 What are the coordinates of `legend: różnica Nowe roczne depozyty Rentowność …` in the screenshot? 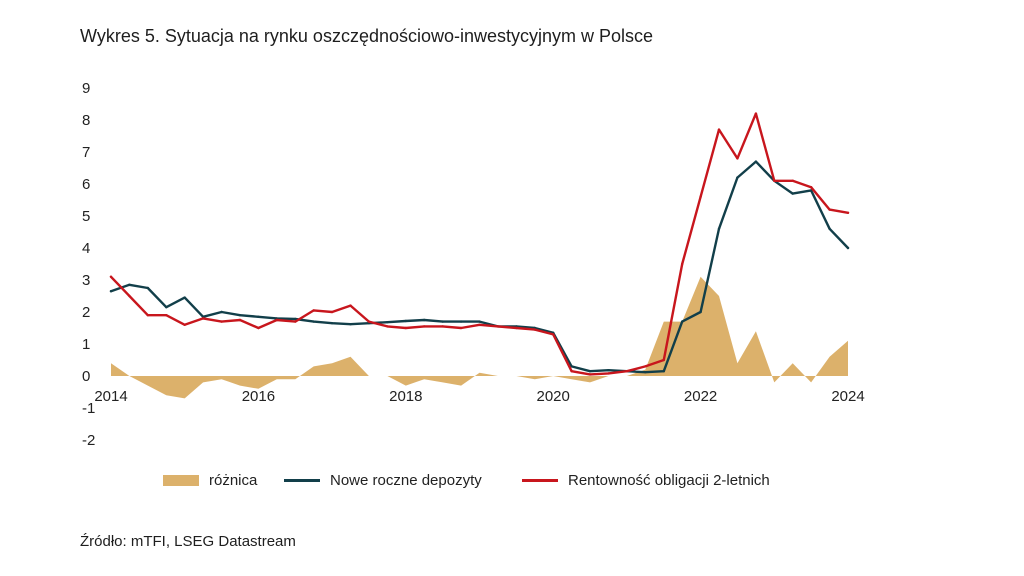 It's located at (512, 480).